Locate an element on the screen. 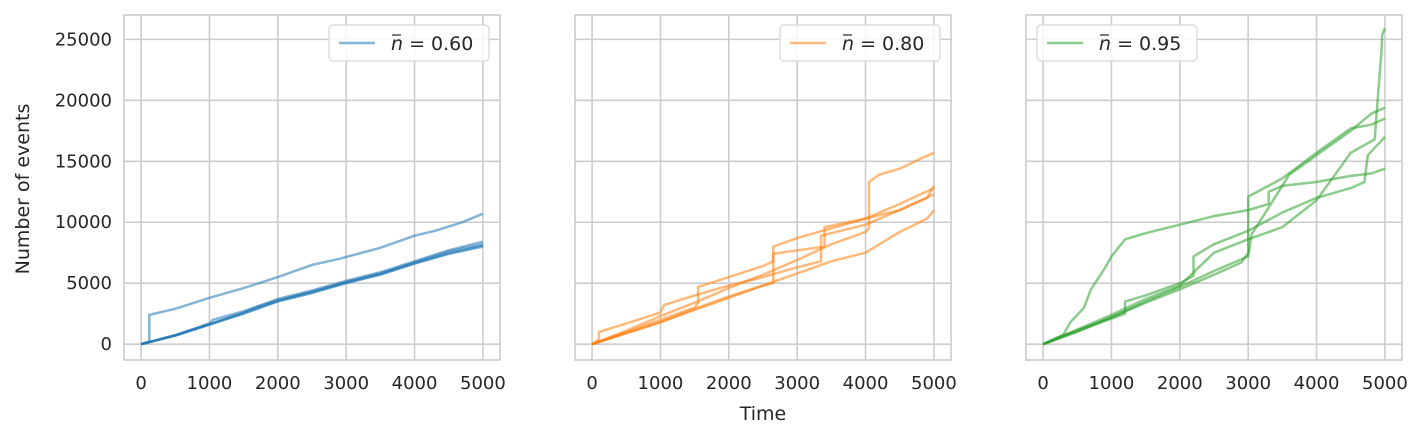 The image size is (1427, 439). legend: n = 0.80 is located at coordinates (860, 43).